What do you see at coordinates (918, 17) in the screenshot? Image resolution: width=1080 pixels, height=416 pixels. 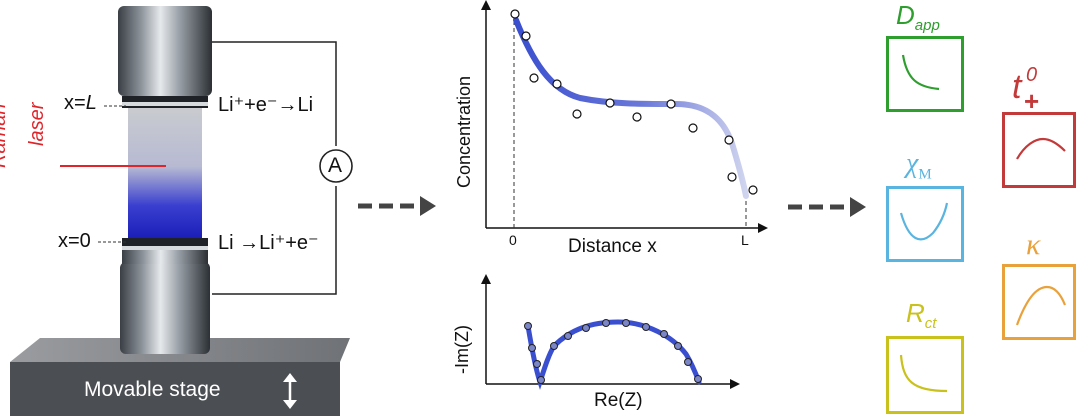 I see `param-label-d-app: Dapp` at bounding box center [918, 17].